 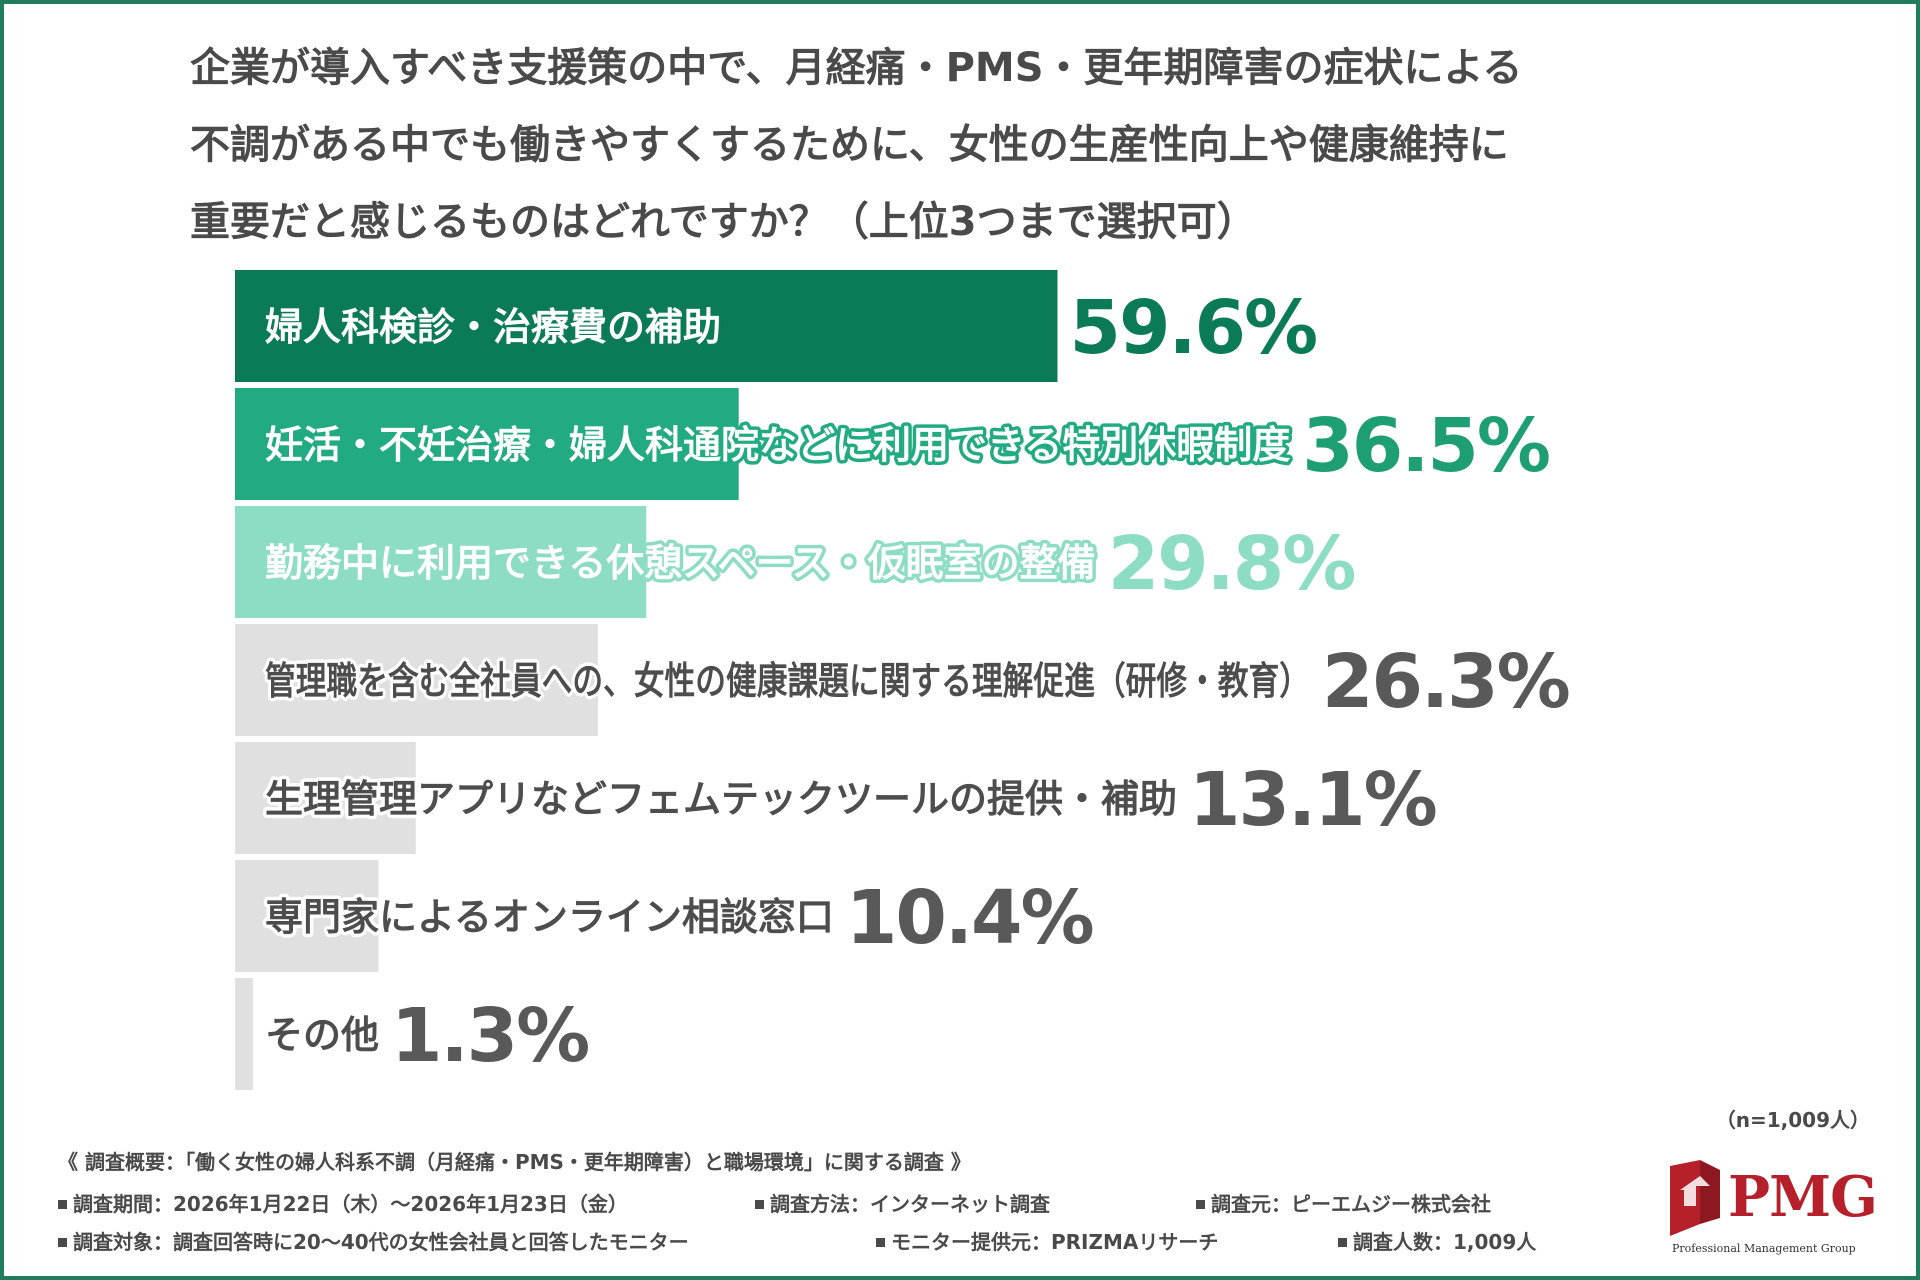 I want to click on survey-period: 調査期間：2026年1月22日（木）～2026年1月23日（金）, so click(x=343, y=1202).